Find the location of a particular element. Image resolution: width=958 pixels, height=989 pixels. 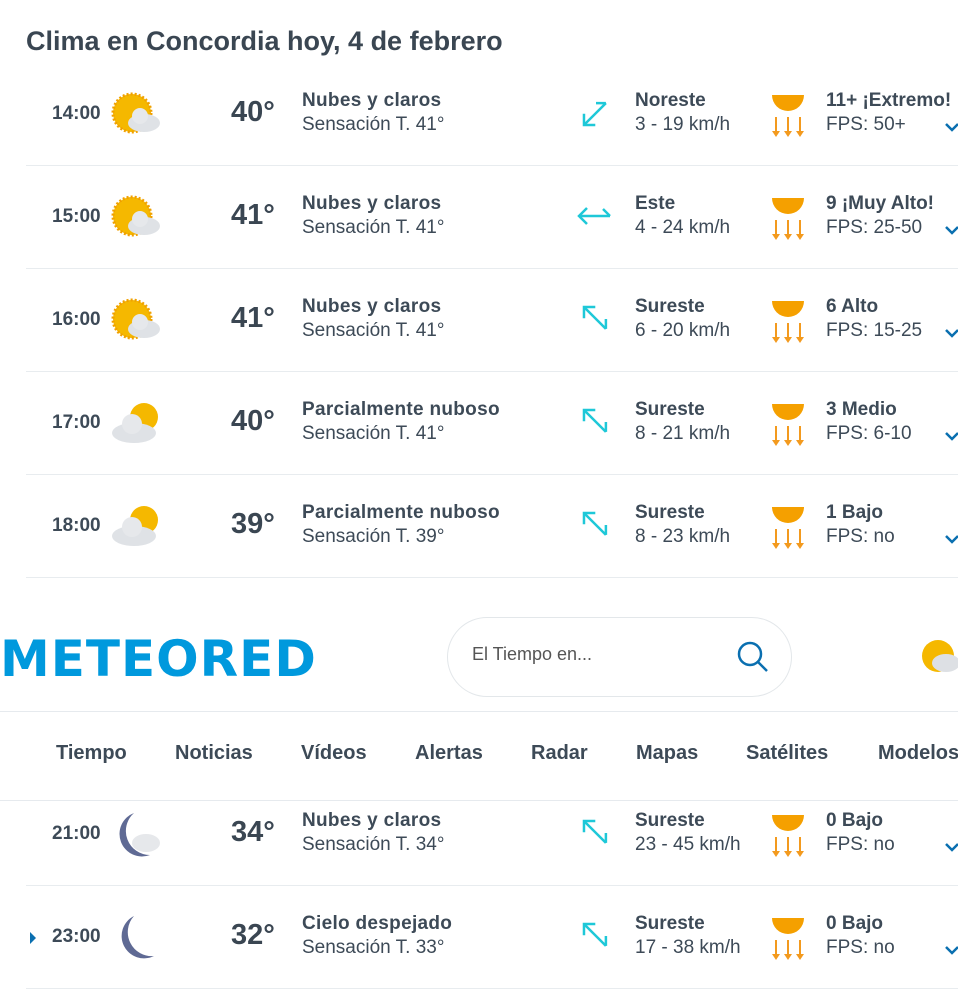

wind-speed: 23 - 45 km/h is located at coordinates (688, 844).